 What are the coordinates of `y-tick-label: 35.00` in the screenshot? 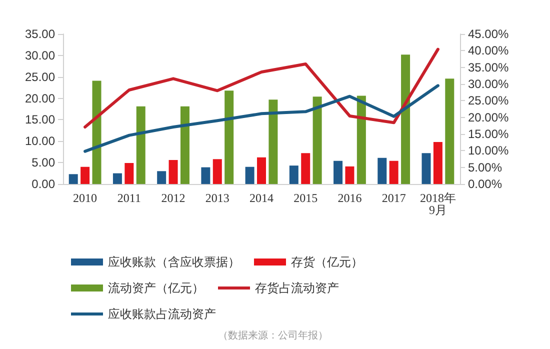 It's located at (40, 34).